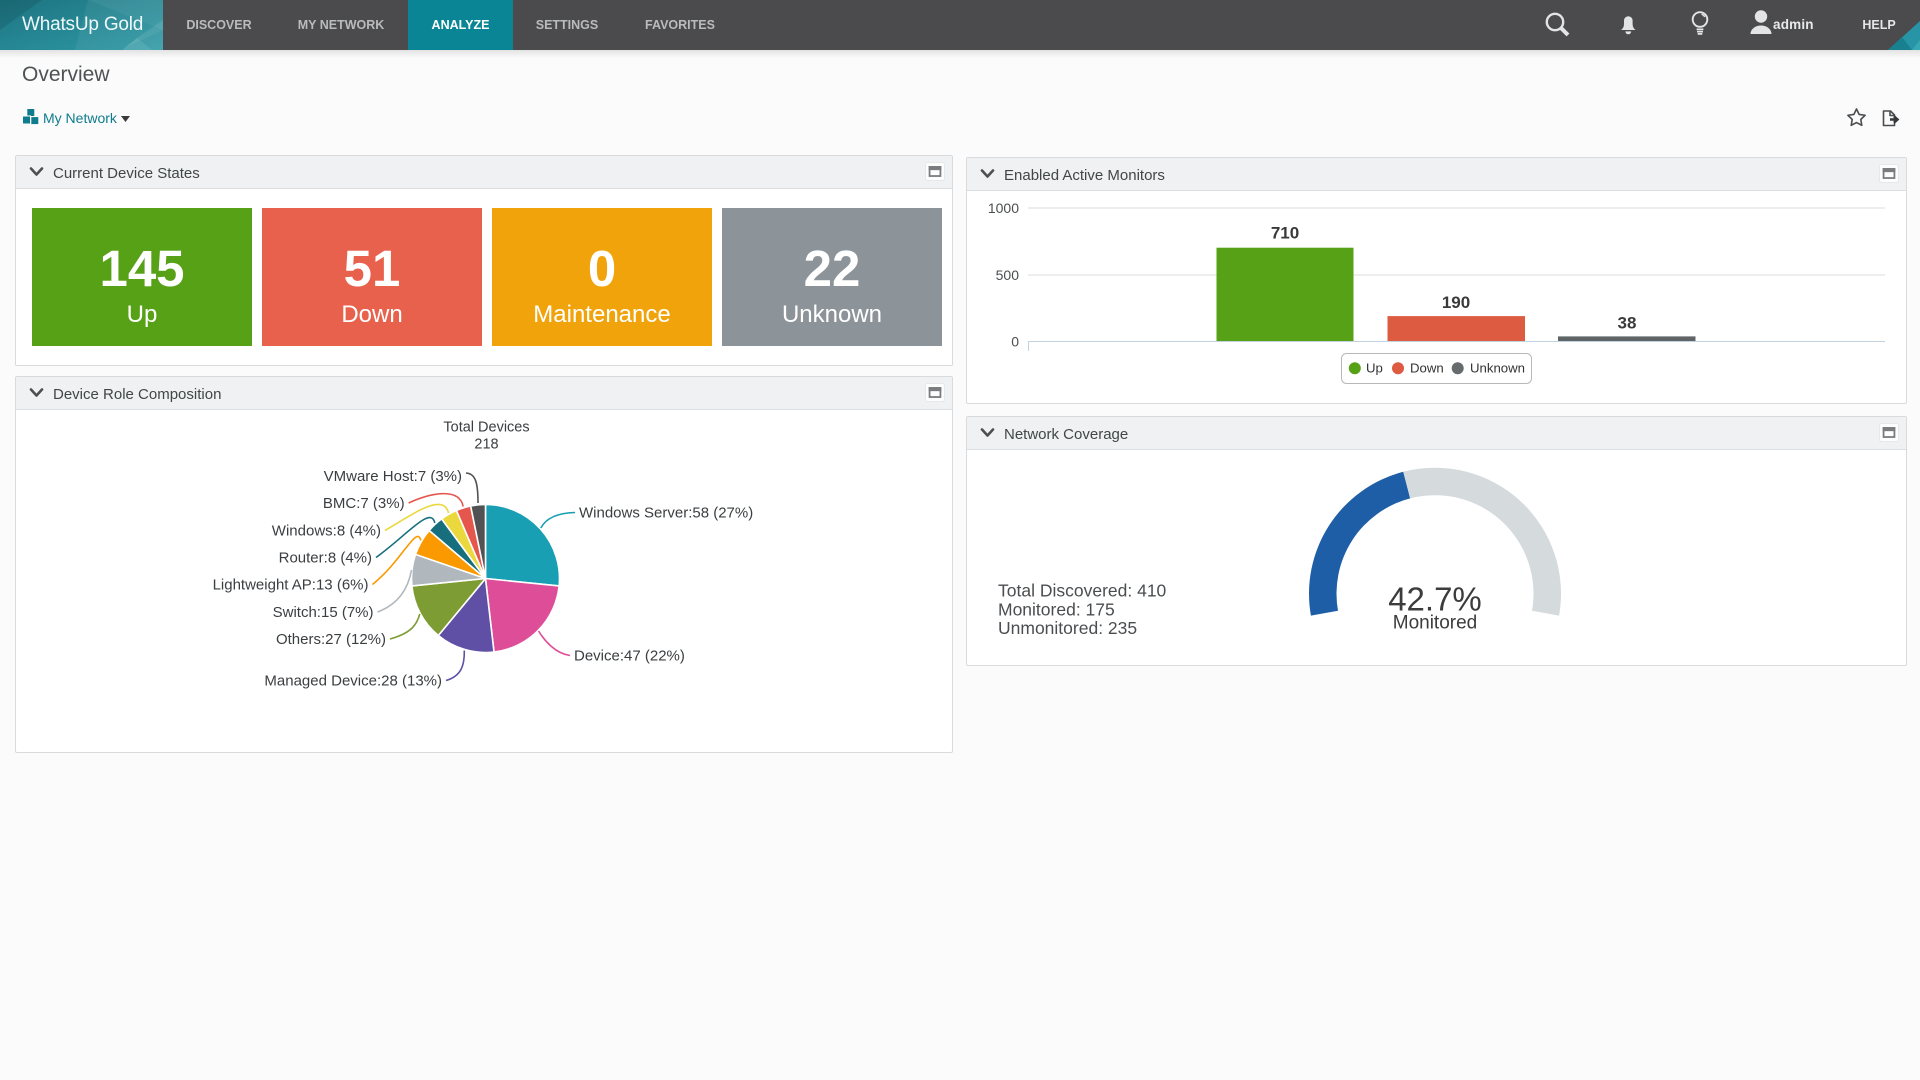 This screenshot has height=1080, width=1920. Describe the element at coordinates (1435, 623) in the screenshot. I see `svg-text: Monitored` at that location.